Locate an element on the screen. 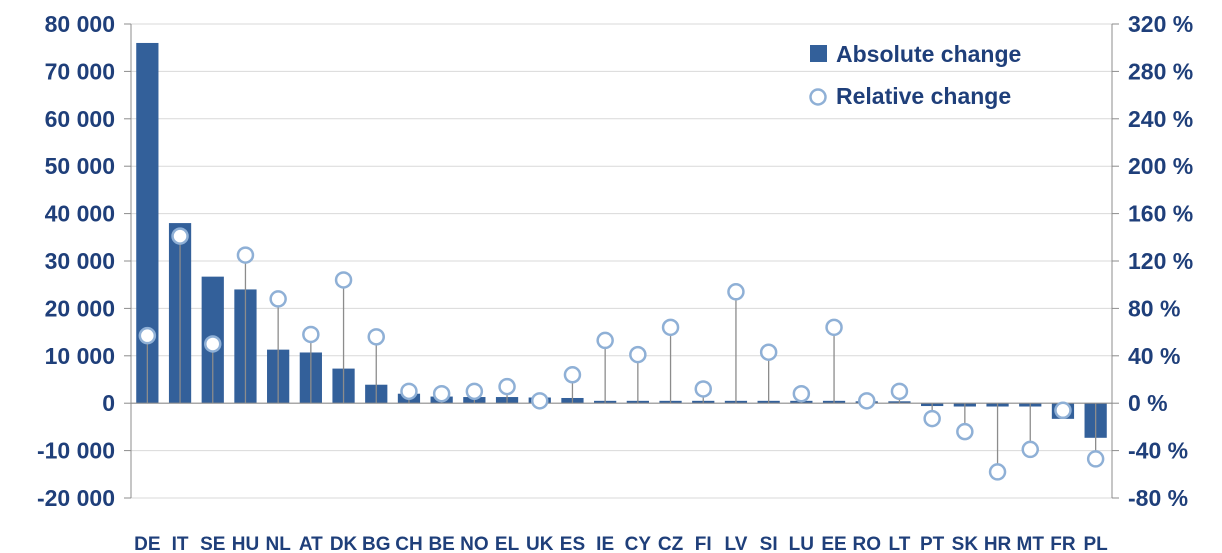 The width and height of the screenshot is (1222, 553). legend-label-relative: Relative change is located at coordinates (923, 96).